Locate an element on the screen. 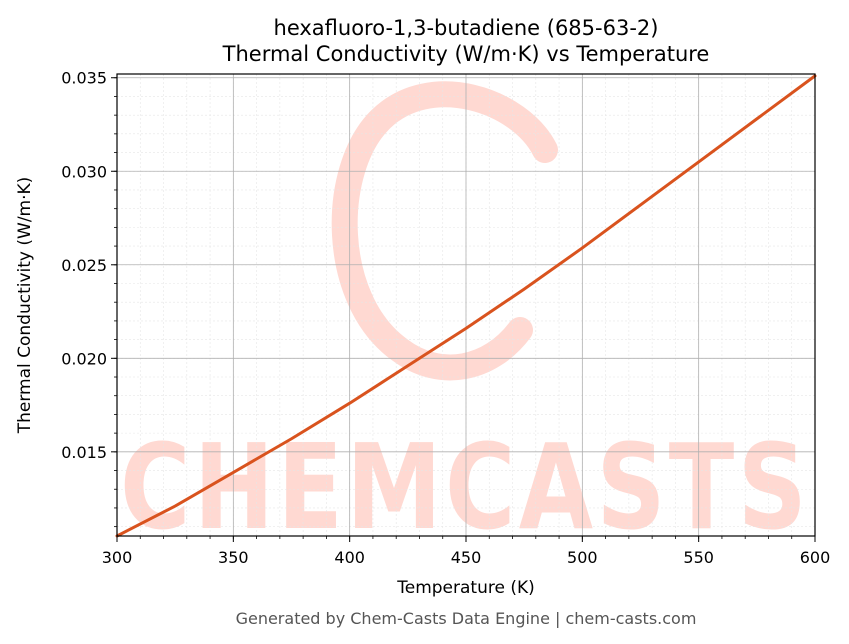  y-tick-label: 0.025 is located at coordinates (84, 265).